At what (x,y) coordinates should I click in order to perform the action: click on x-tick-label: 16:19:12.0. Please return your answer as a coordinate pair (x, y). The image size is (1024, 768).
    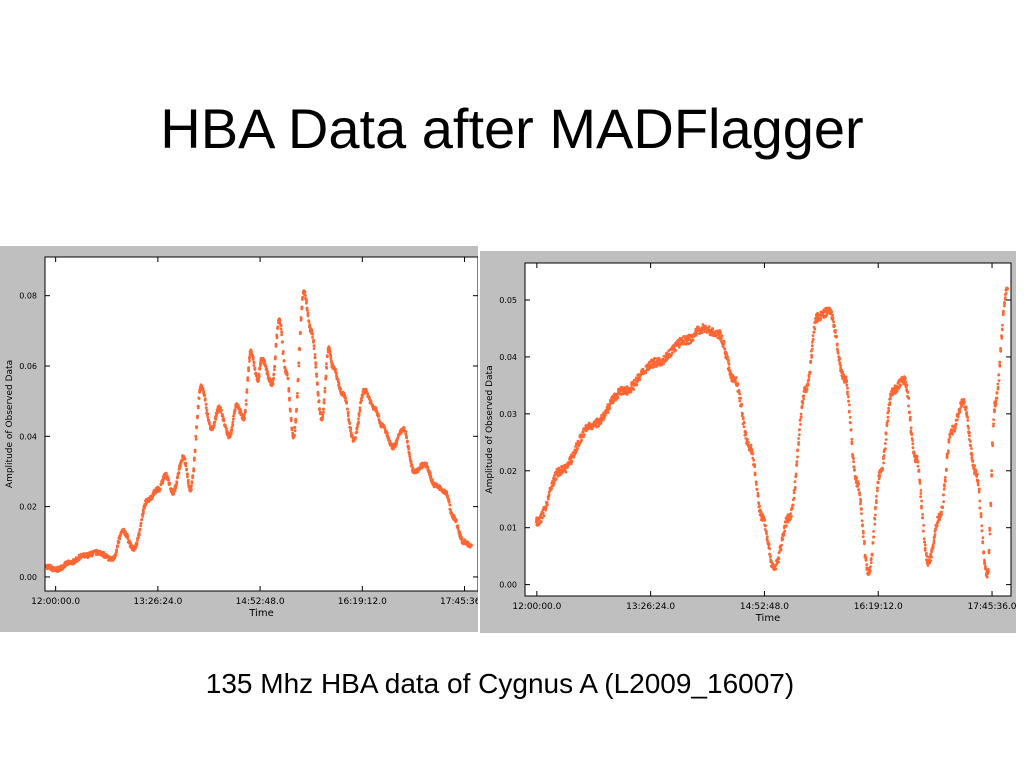
    Looking at the image, I should click on (878, 607).